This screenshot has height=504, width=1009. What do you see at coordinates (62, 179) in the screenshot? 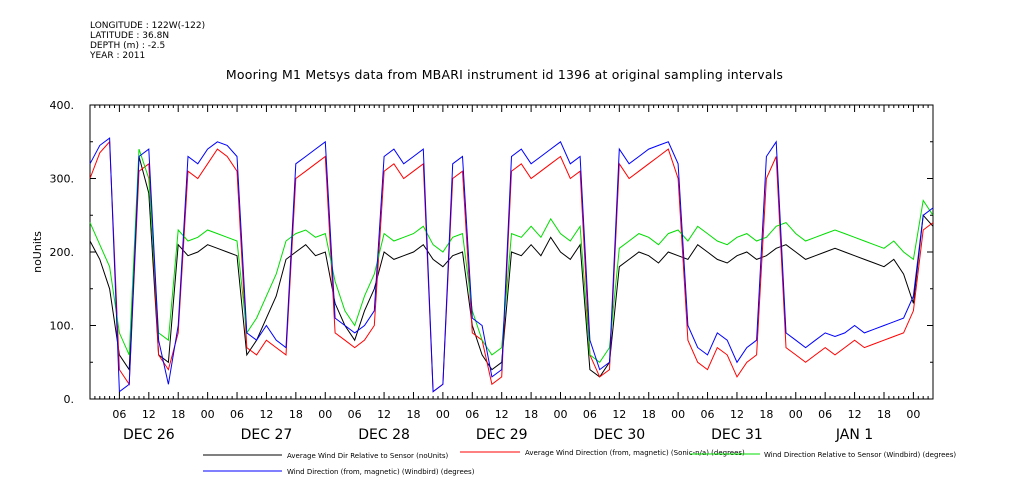
I see `y-tick-label: 300.` at bounding box center [62, 179].